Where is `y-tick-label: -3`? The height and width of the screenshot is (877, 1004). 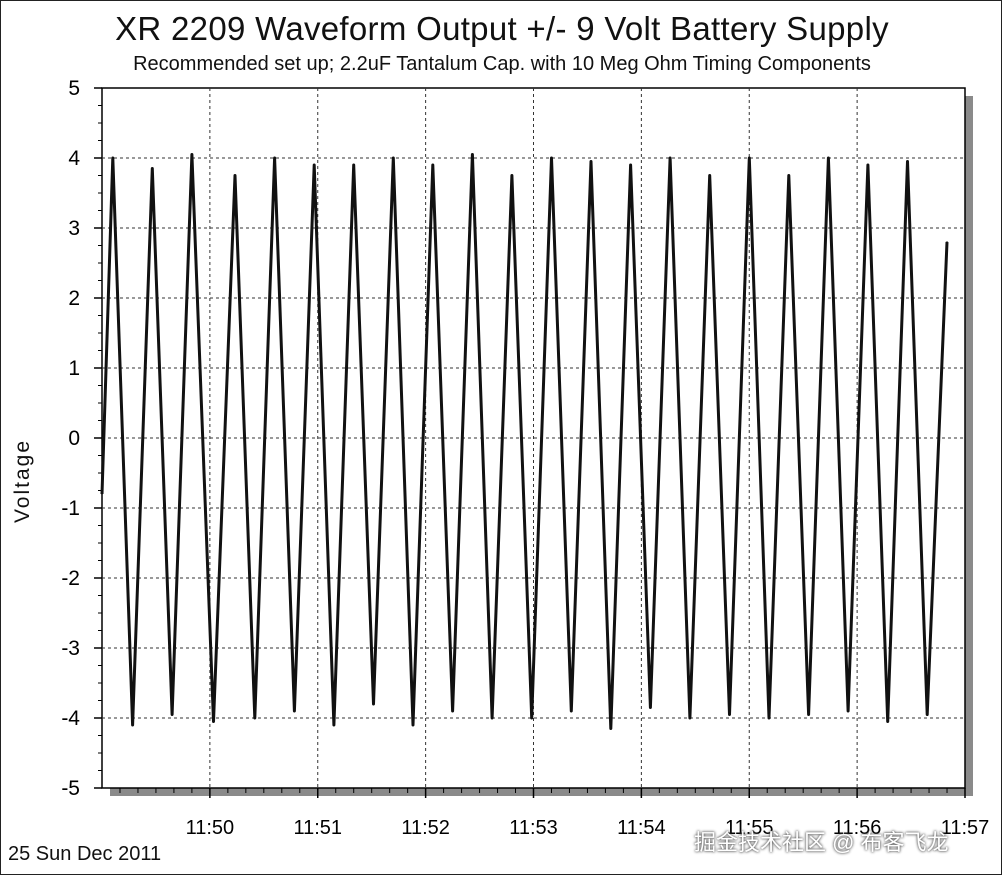 y-tick-label: -3 is located at coordinates (70, 648).